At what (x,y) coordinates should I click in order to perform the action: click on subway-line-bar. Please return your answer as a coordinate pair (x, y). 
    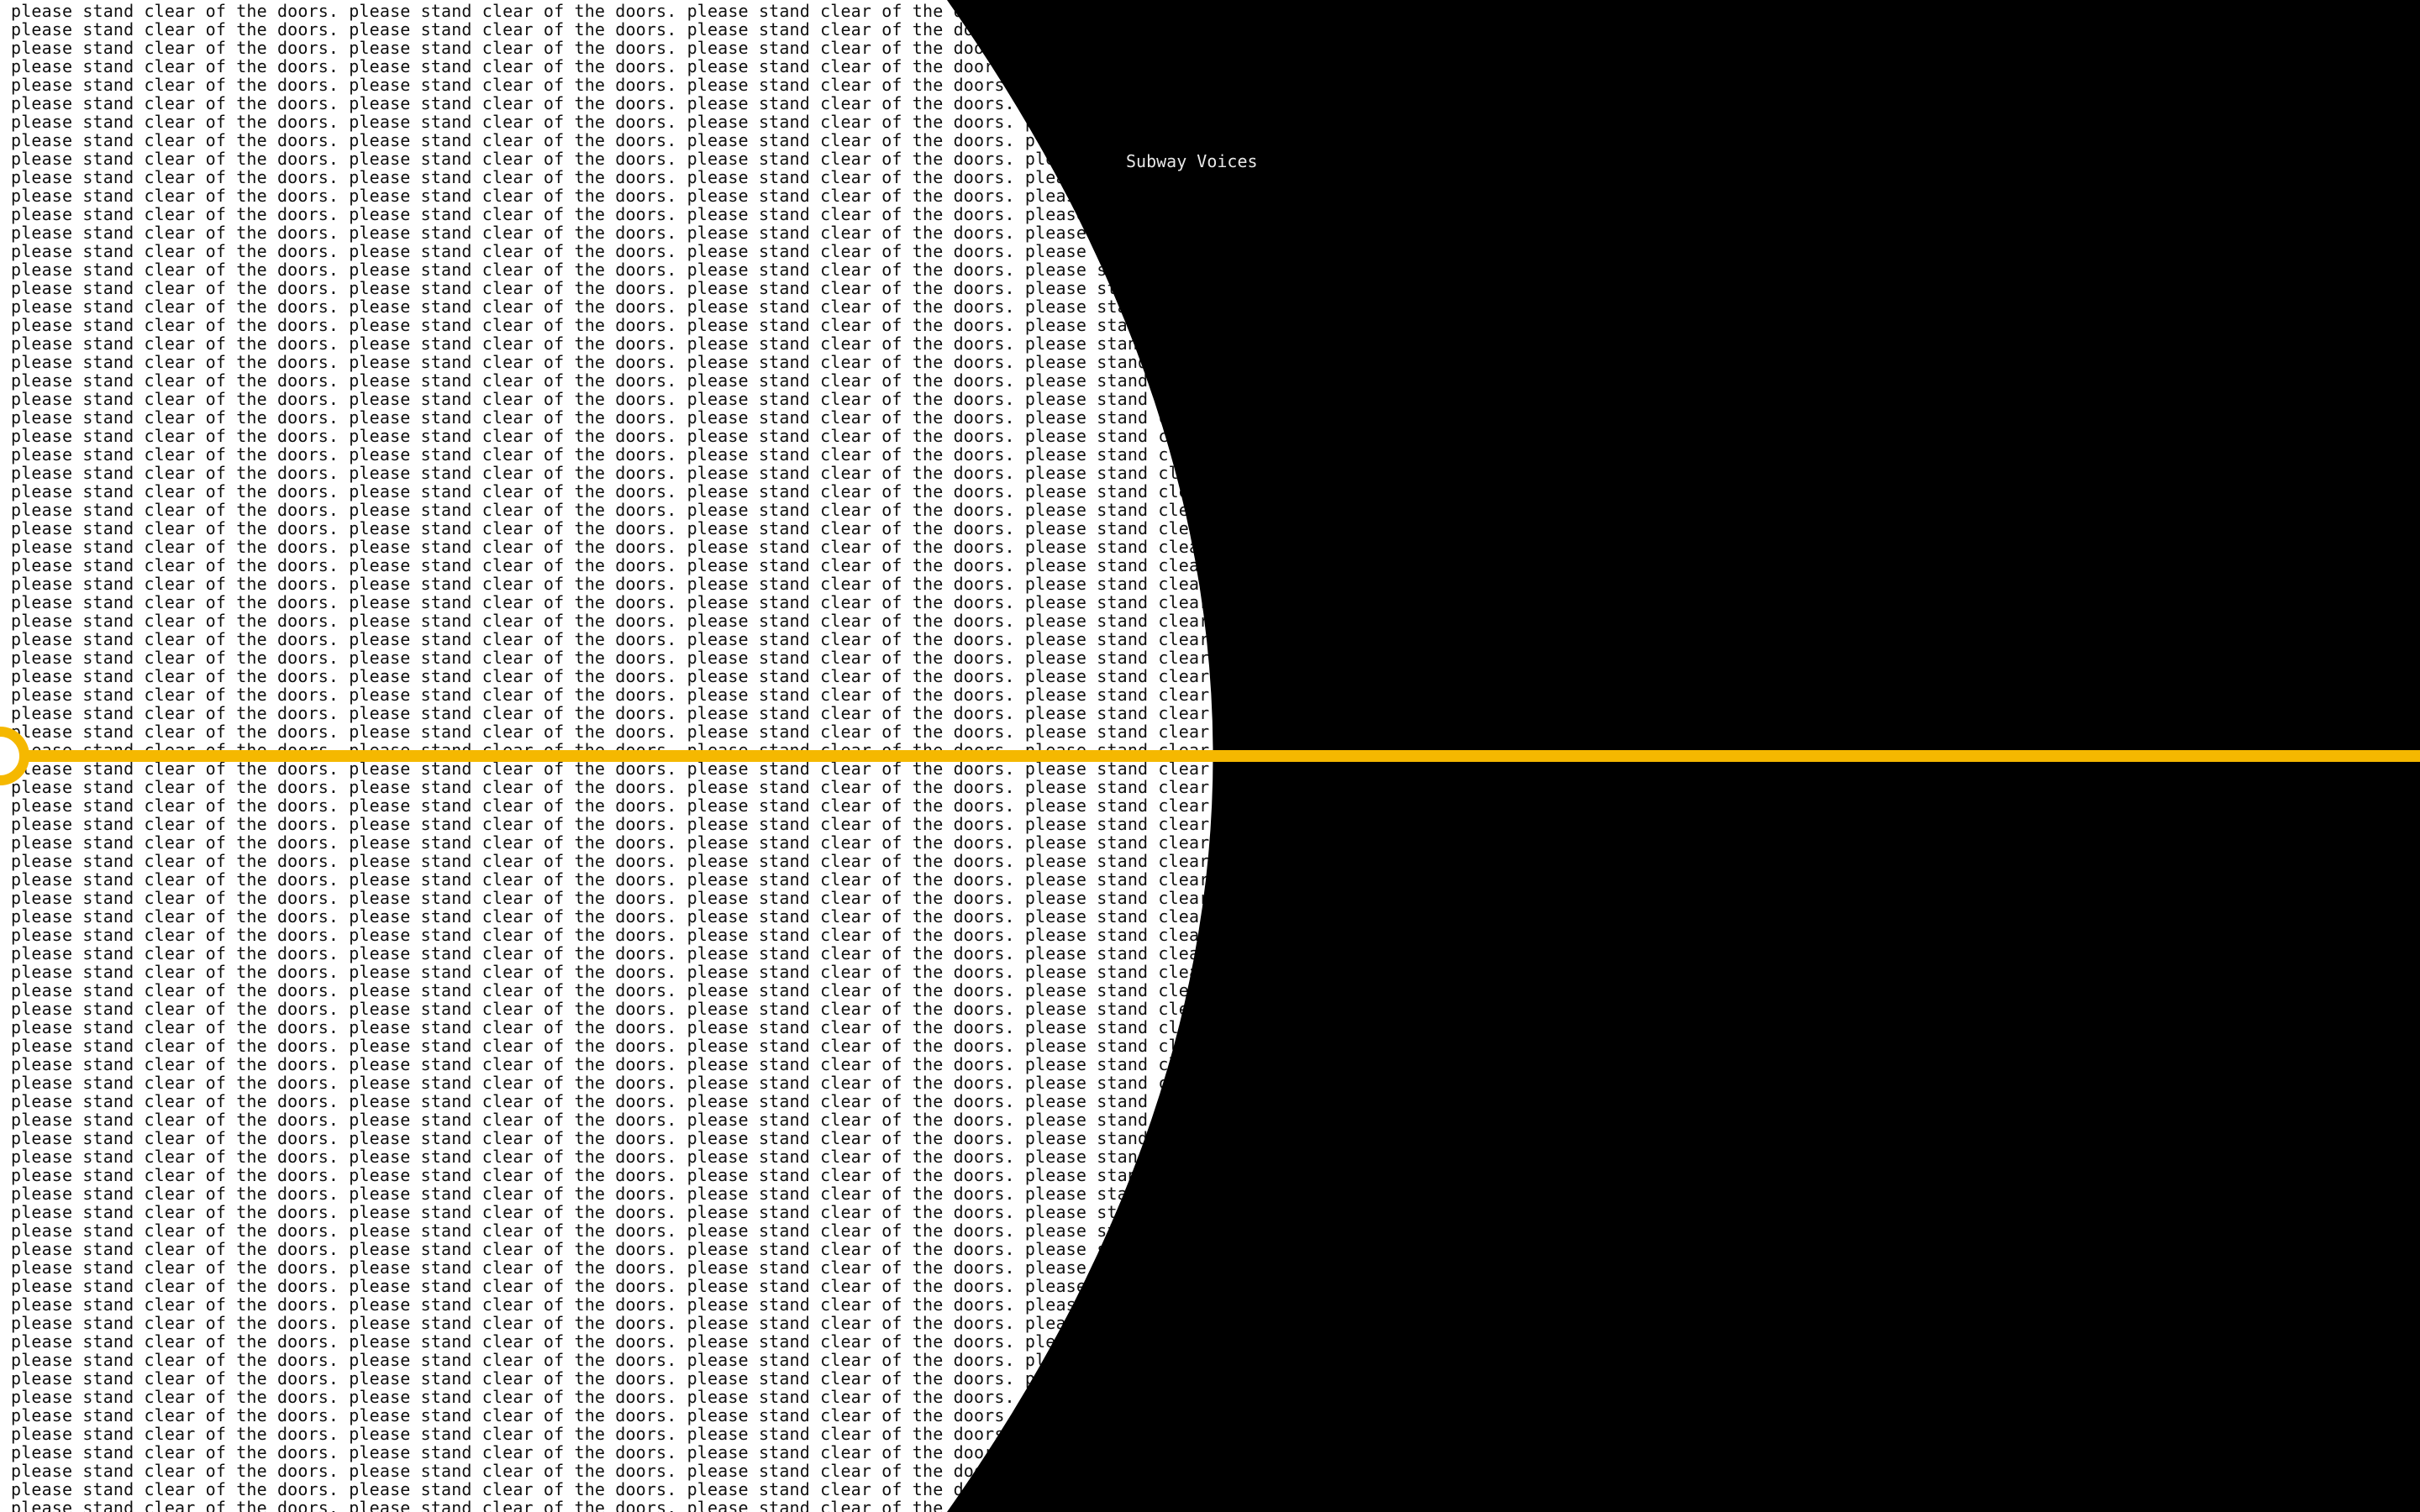
    Looking at the image, I should click on (1210, 756).